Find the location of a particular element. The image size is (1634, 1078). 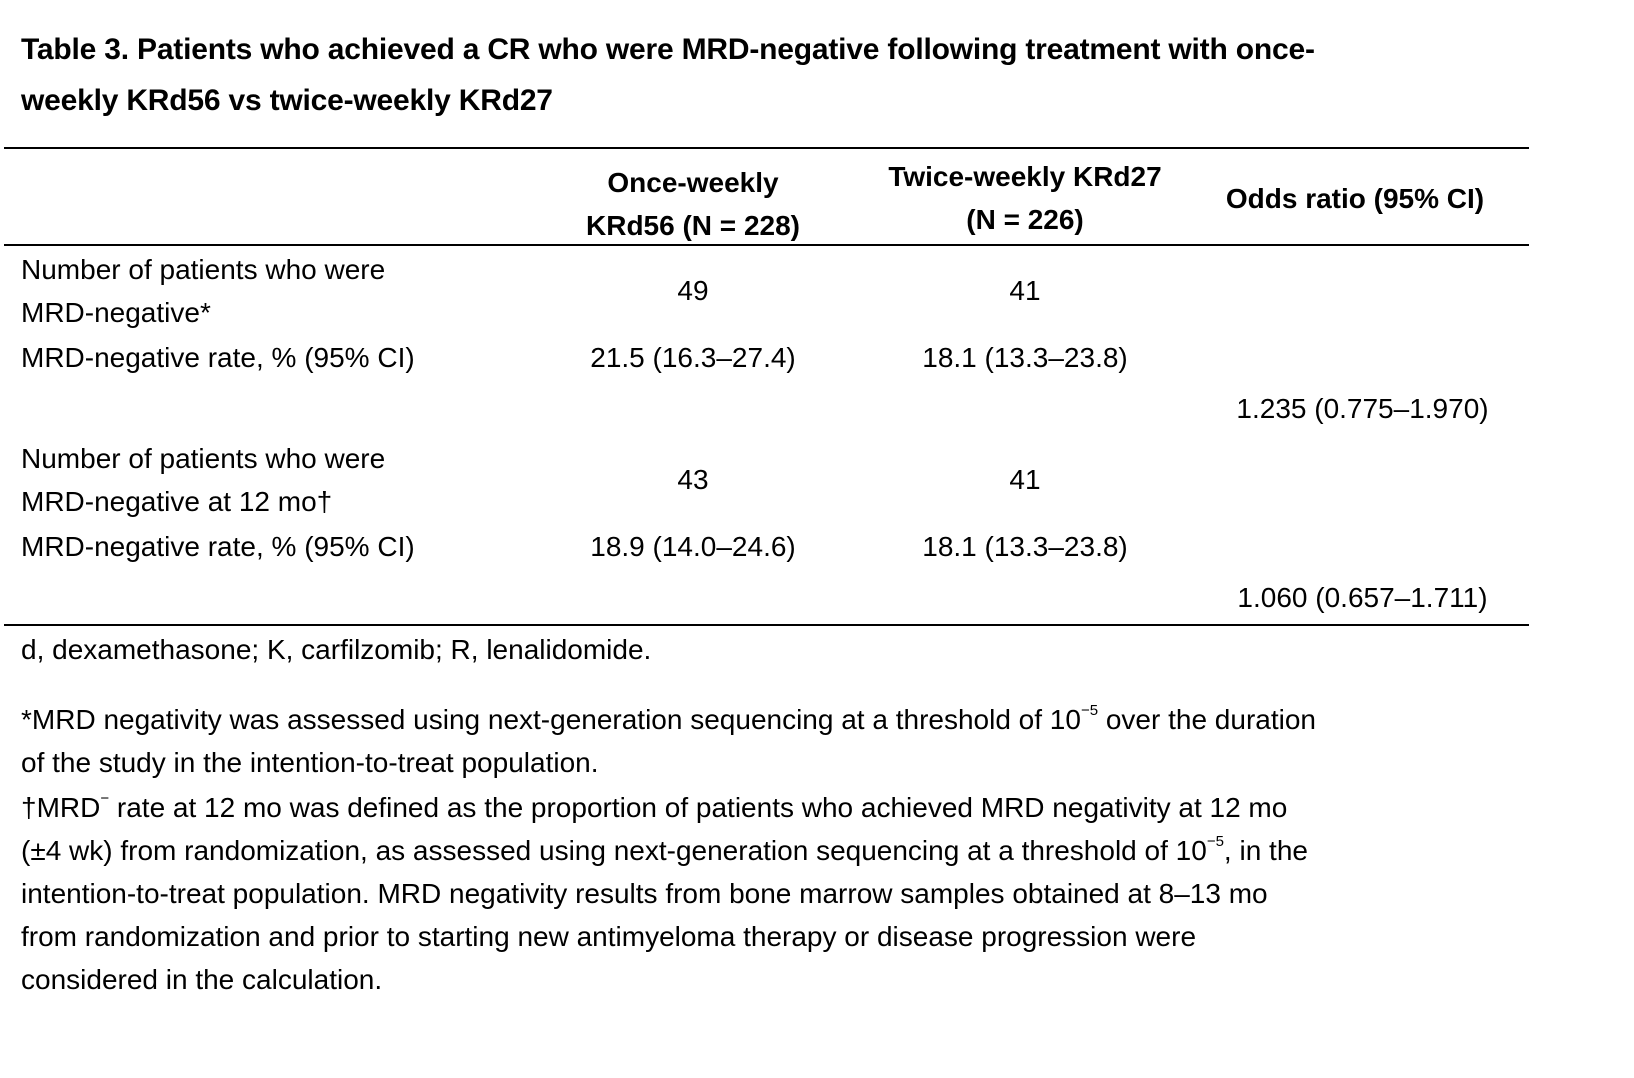

header-once-weekly-line-2: KRd56 (N = 228) is located at coordinates (693, 225).